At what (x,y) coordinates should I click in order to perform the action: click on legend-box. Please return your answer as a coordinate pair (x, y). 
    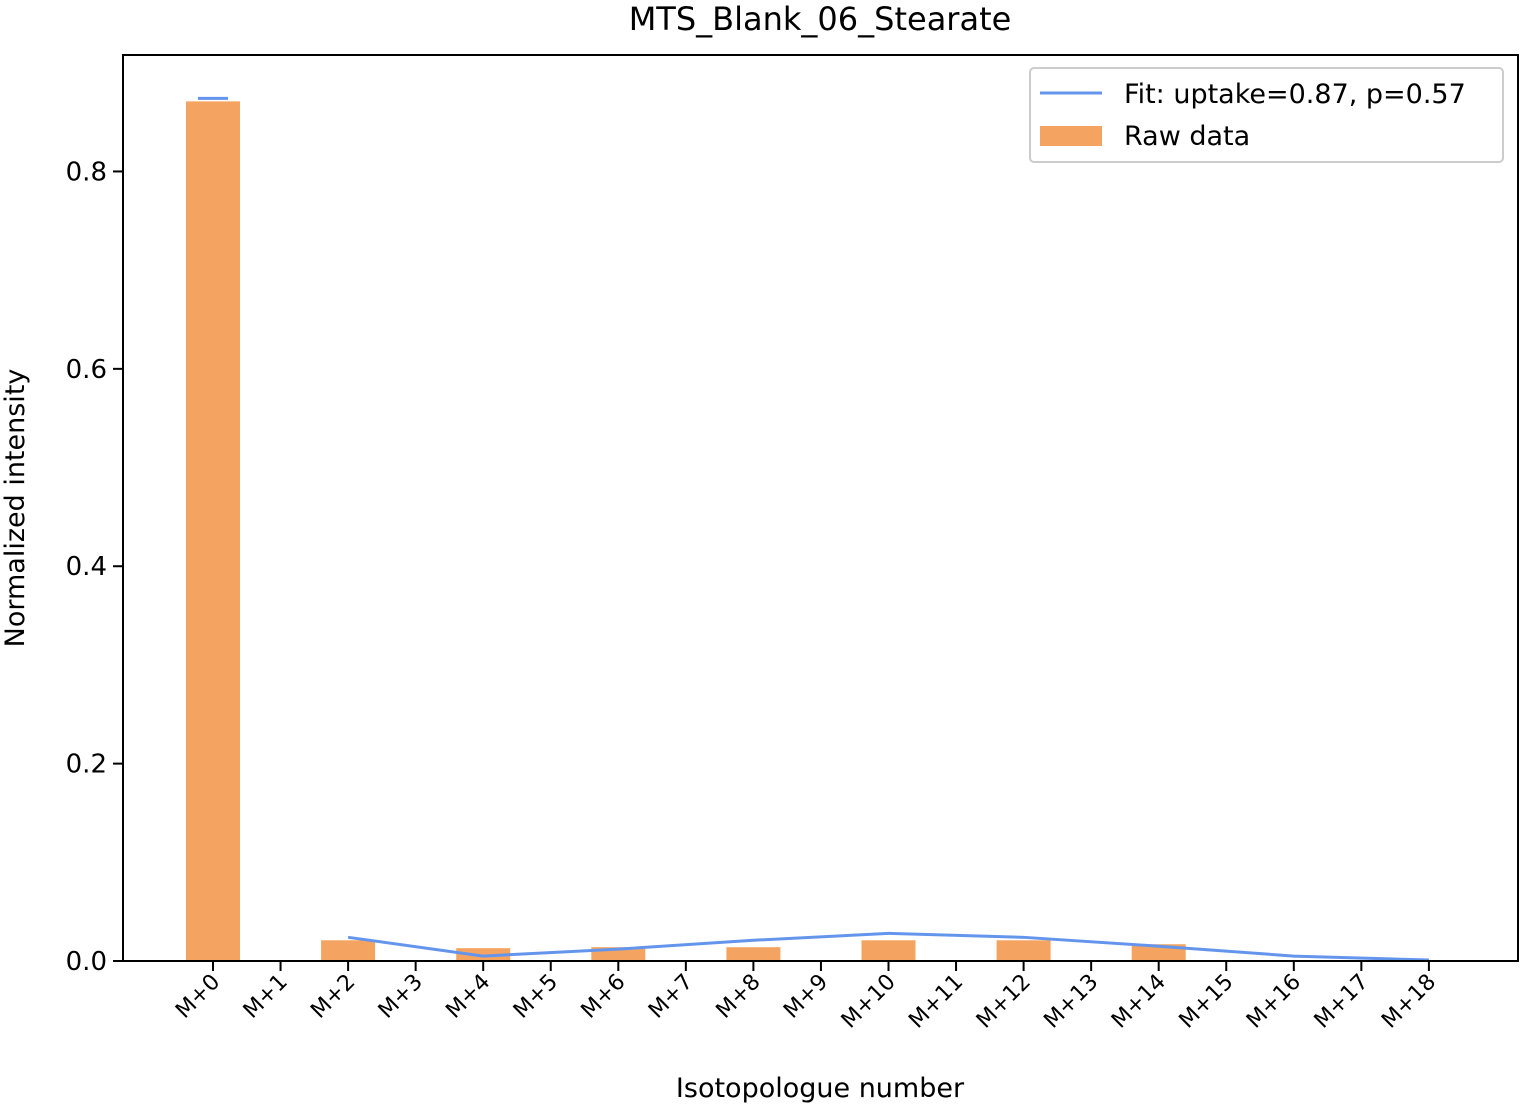
    Looking at the image, I should click on (1266, 115).